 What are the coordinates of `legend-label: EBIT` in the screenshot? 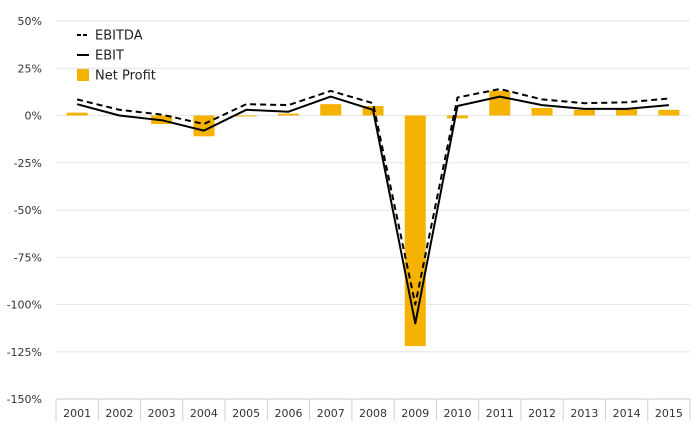 It's located at (109, 56).